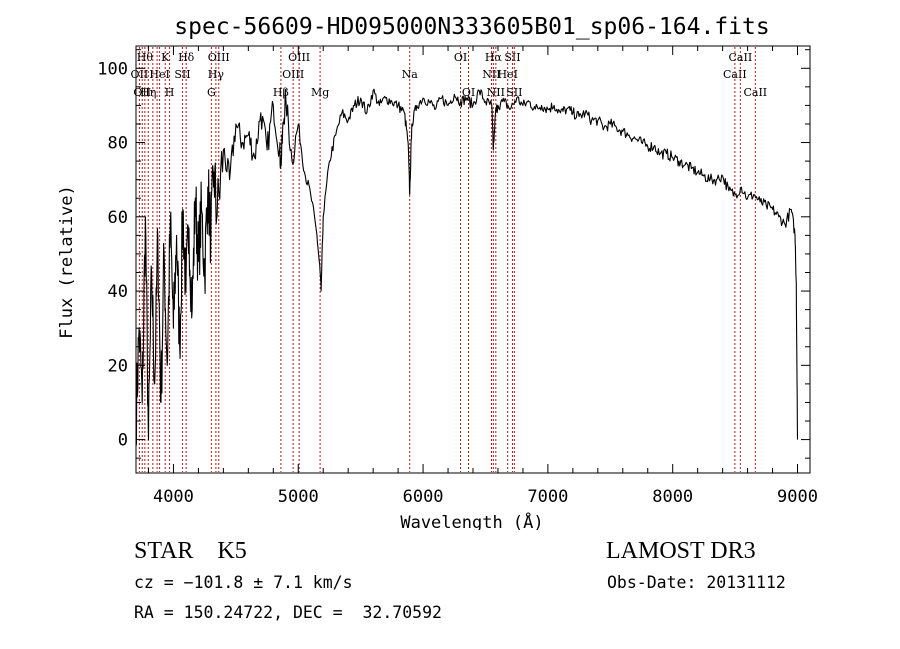 This screenshot has width=900, height=649. I want to click on line-label: Mg, so click(320, 92).